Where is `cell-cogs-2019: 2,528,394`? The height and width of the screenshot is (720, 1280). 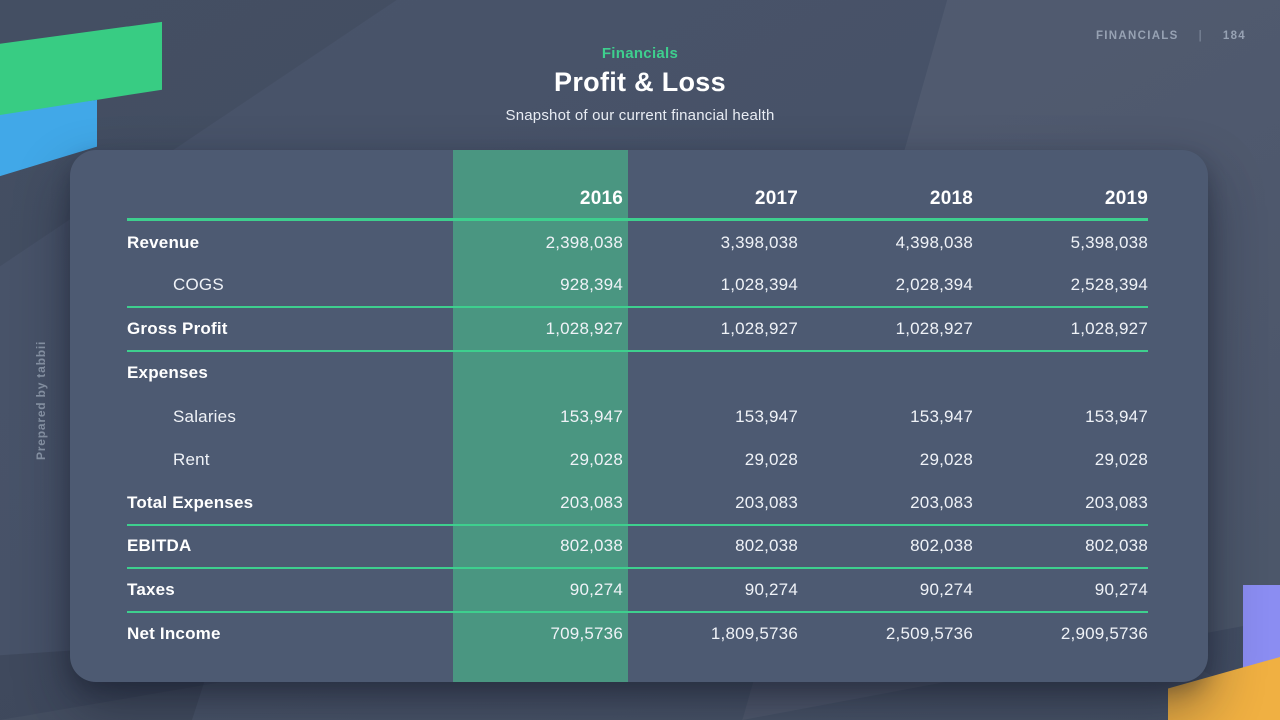
cell-cogs-2019: 2,528,394 is located at coordinates (1109, 285).